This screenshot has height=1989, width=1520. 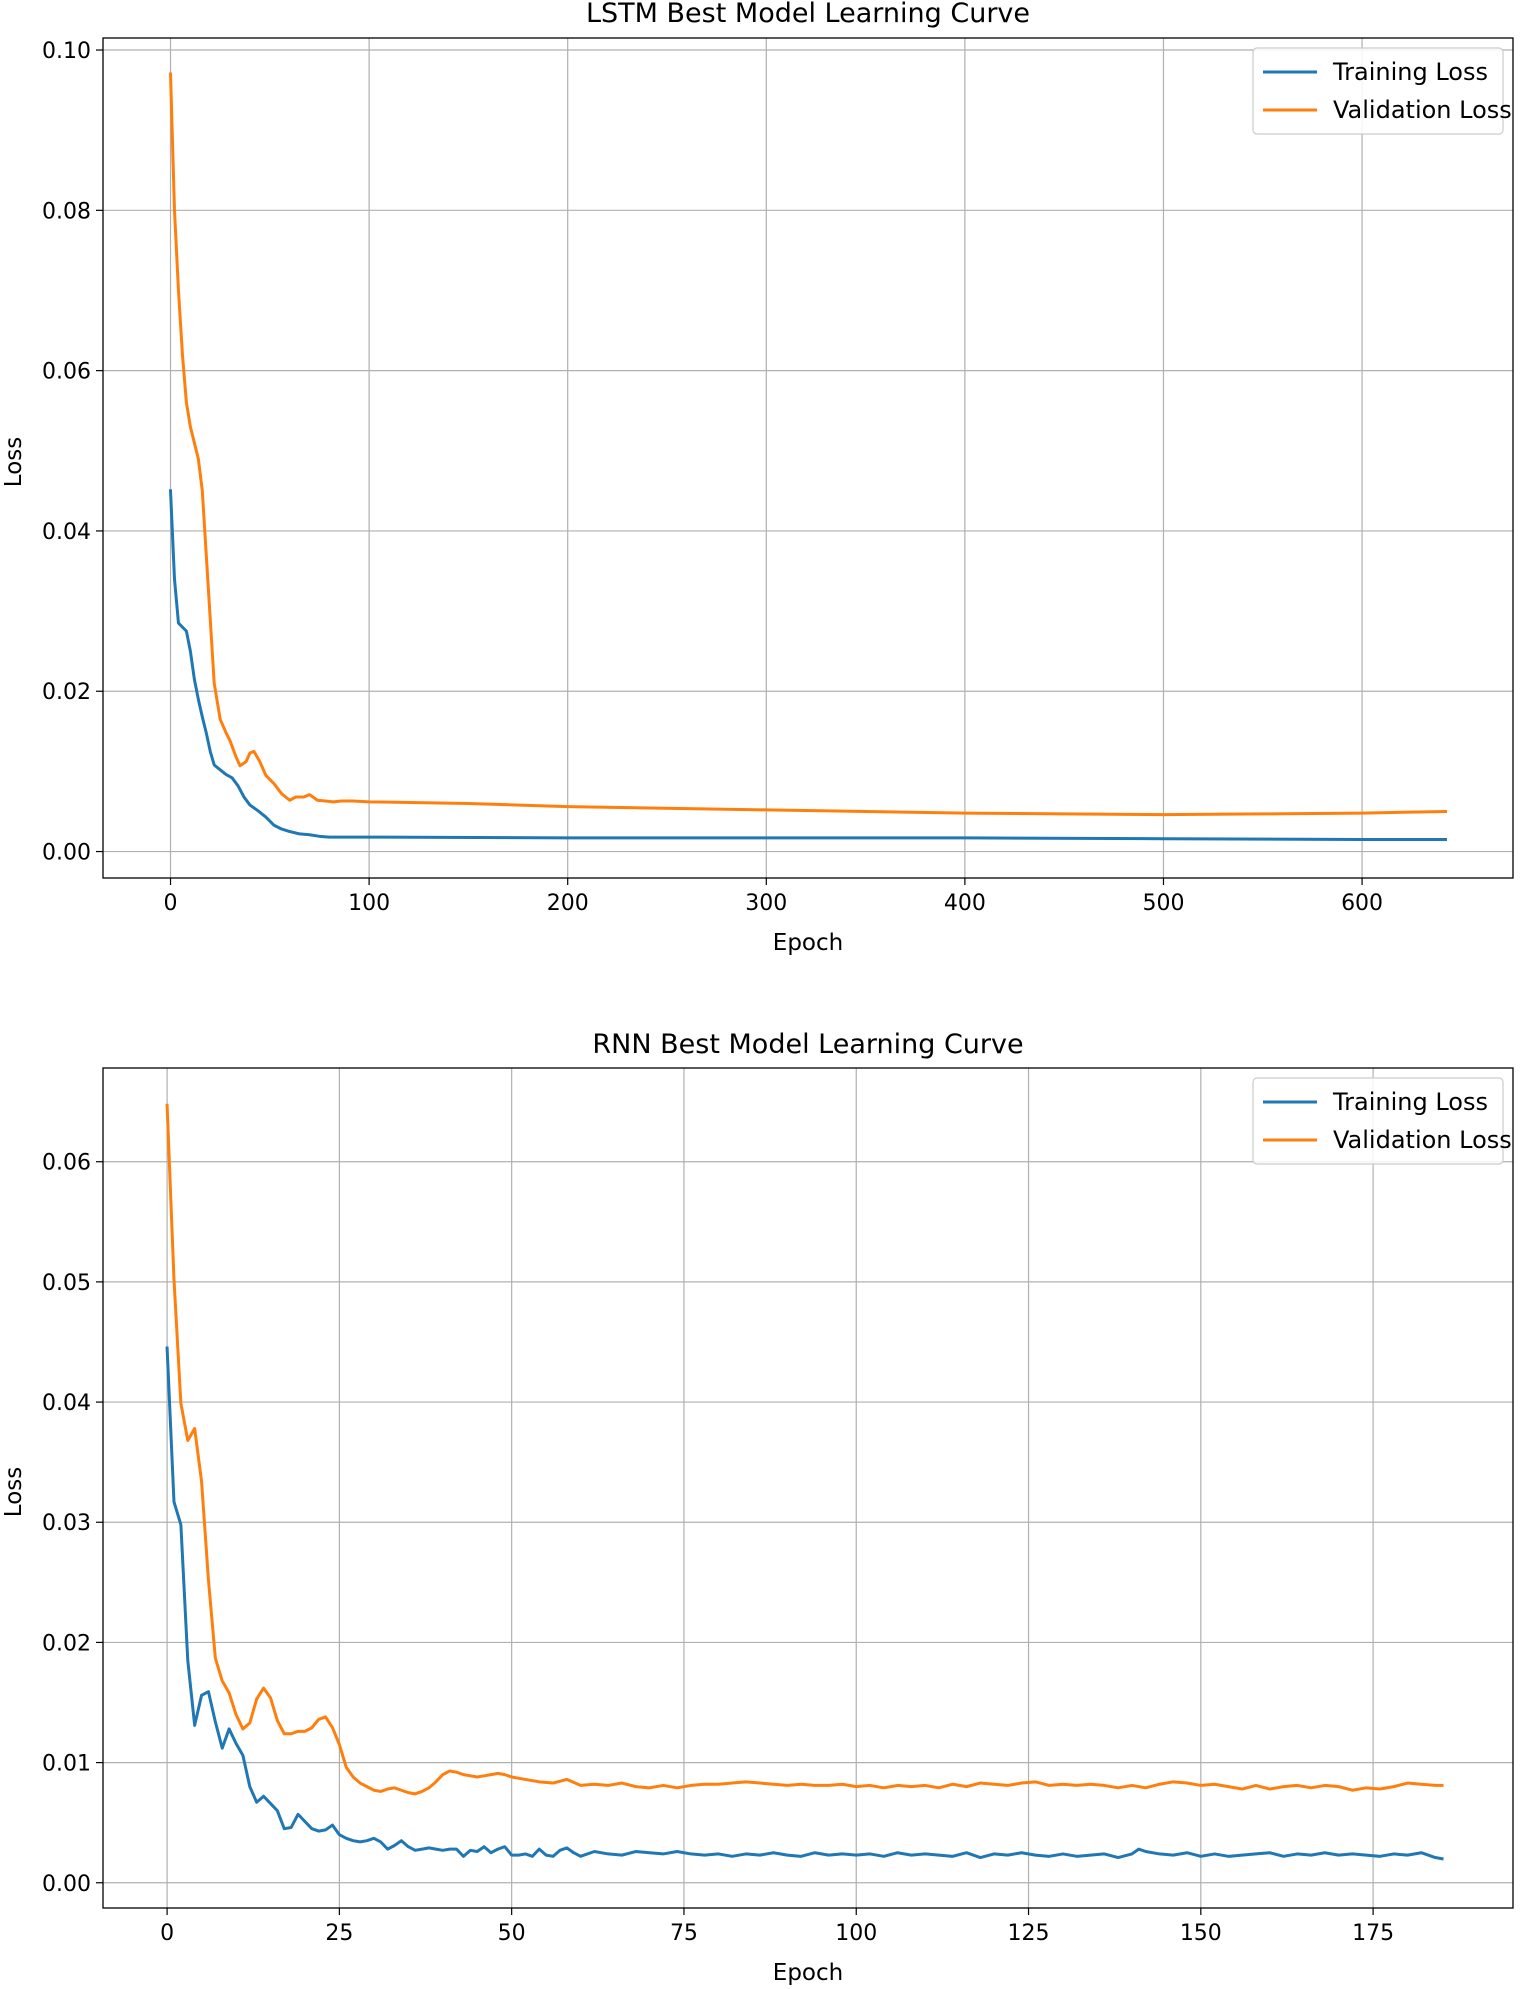 What do you see at coordinates (66, 211) in the screenshot?
I see `y-tick-label: 0.08` at bounding box center [66, 211].